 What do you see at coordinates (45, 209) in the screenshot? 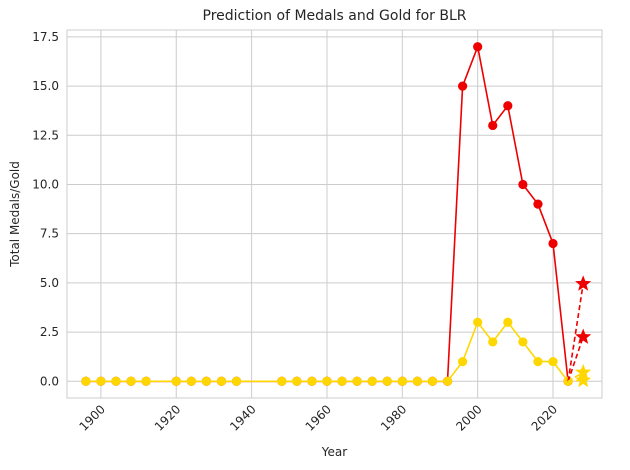
I see `y-tick-labels: 0.0 2.5 5.0 7.5 10.0 12.5 15.0 17.5` at bounding box center [45, 209].